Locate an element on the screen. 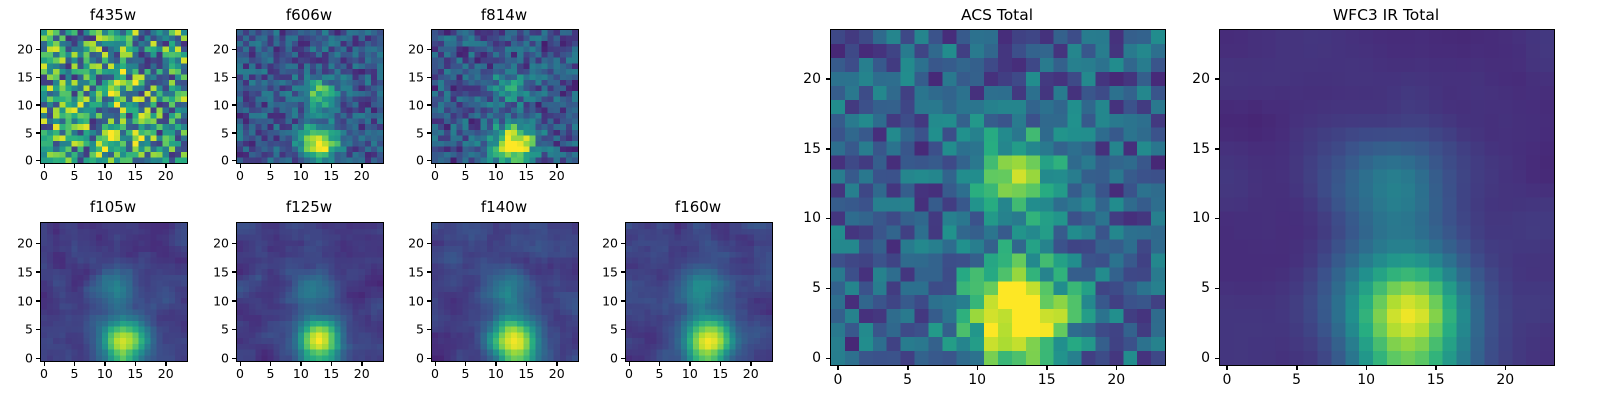  panel-title-f125w: f125w is located at coordinates (309, 207).